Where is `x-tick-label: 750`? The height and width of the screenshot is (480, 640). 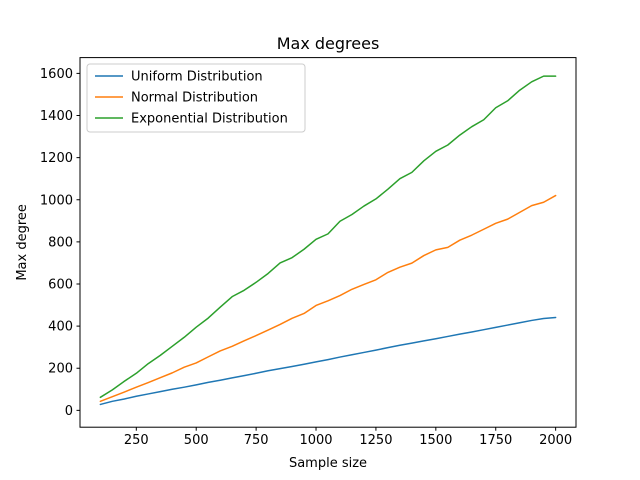
x-tick-label: 750 is located at coordinates (256, 440).